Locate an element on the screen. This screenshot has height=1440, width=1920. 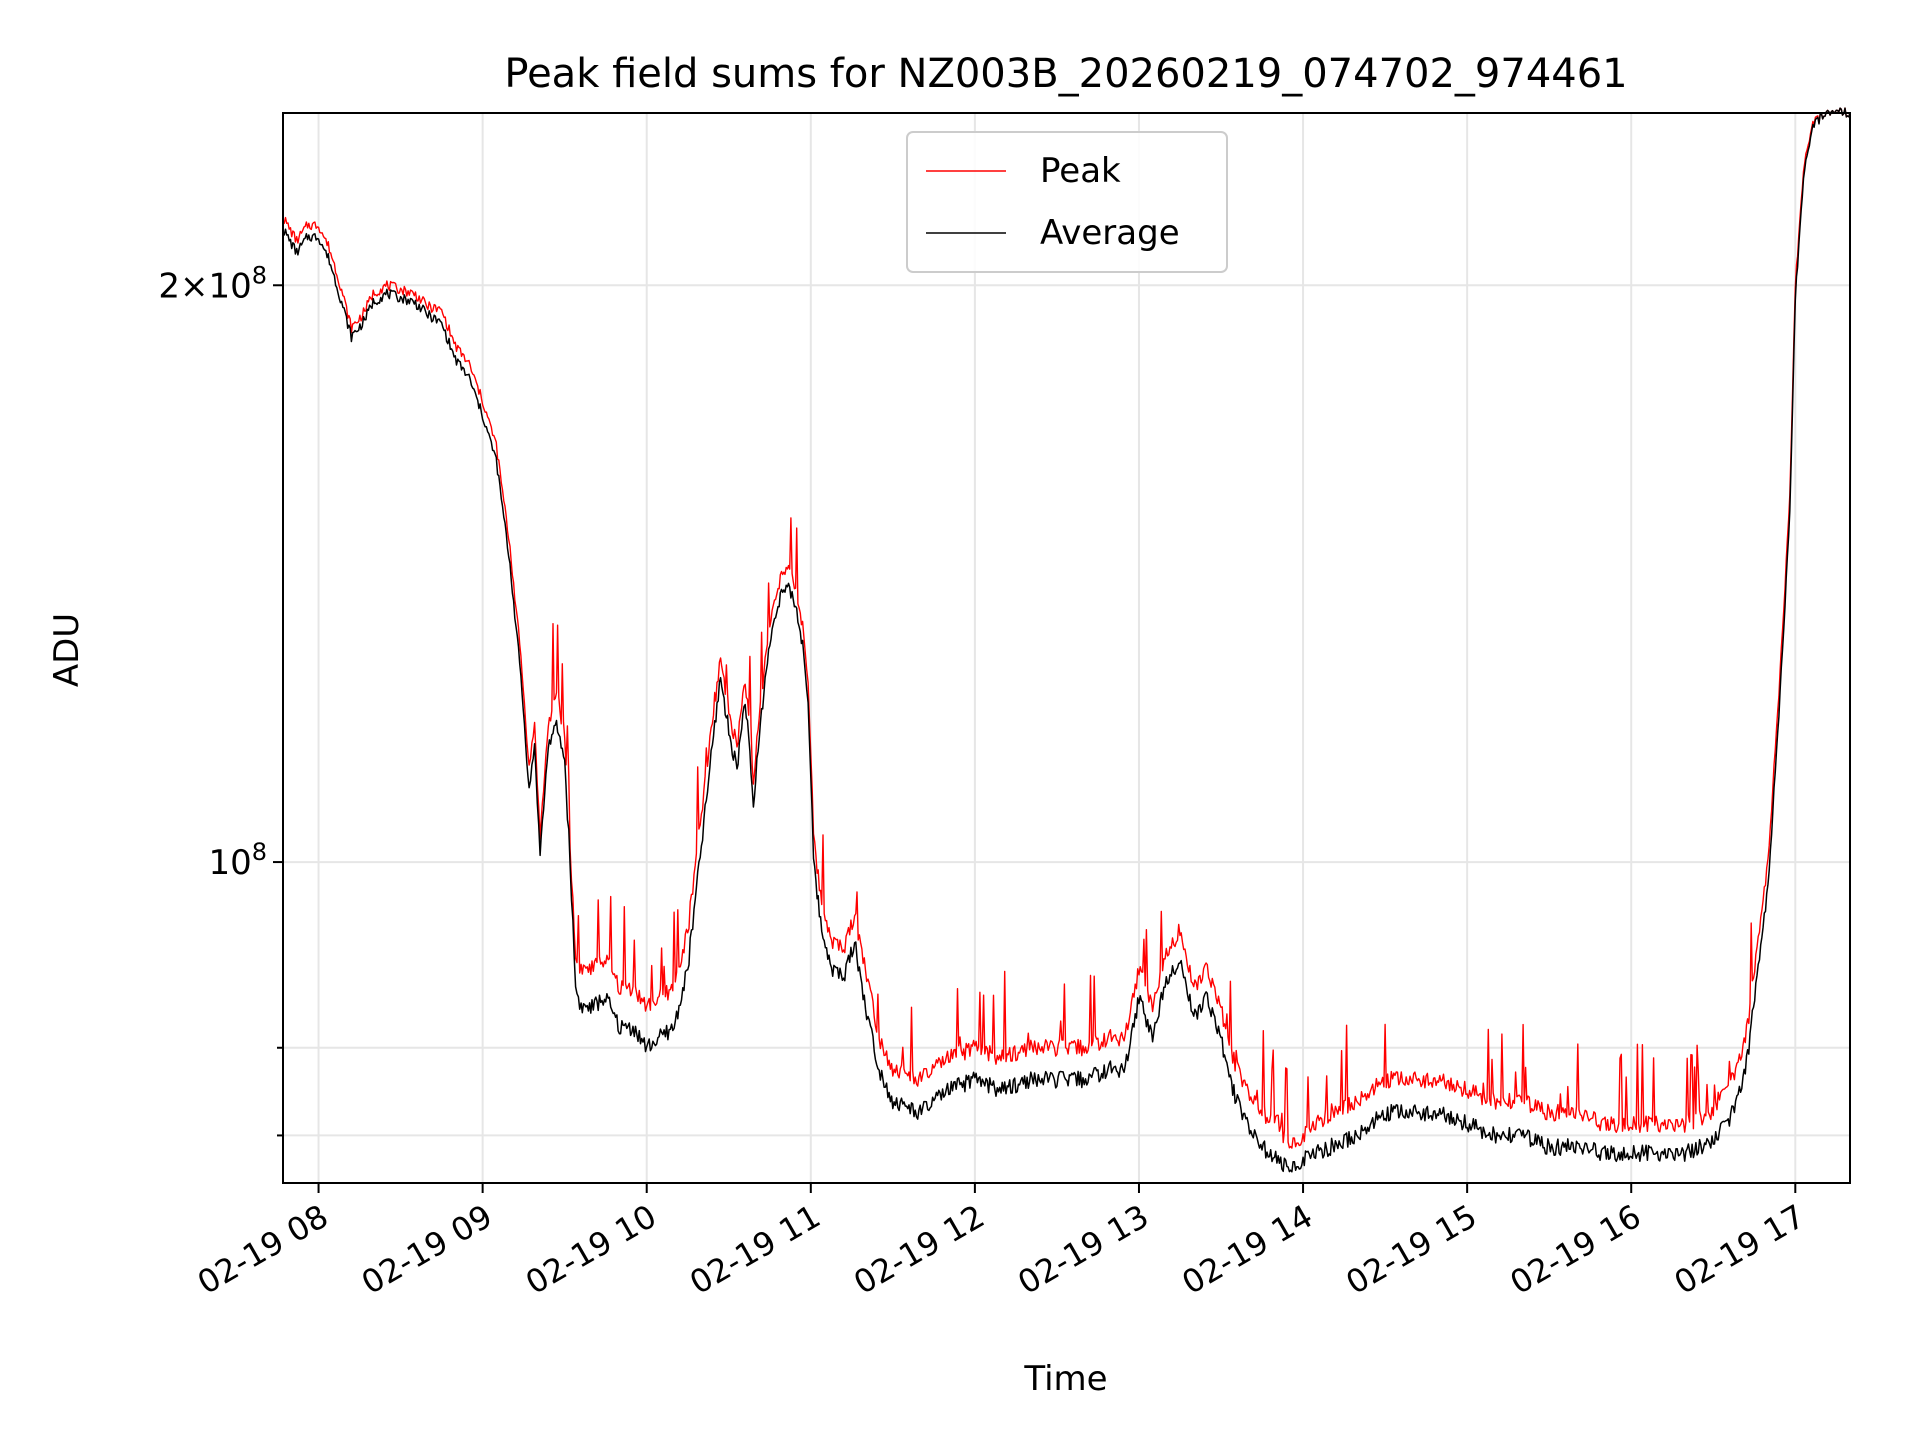
y-tick-label: 2×108 is located at coordinates (212, 283).